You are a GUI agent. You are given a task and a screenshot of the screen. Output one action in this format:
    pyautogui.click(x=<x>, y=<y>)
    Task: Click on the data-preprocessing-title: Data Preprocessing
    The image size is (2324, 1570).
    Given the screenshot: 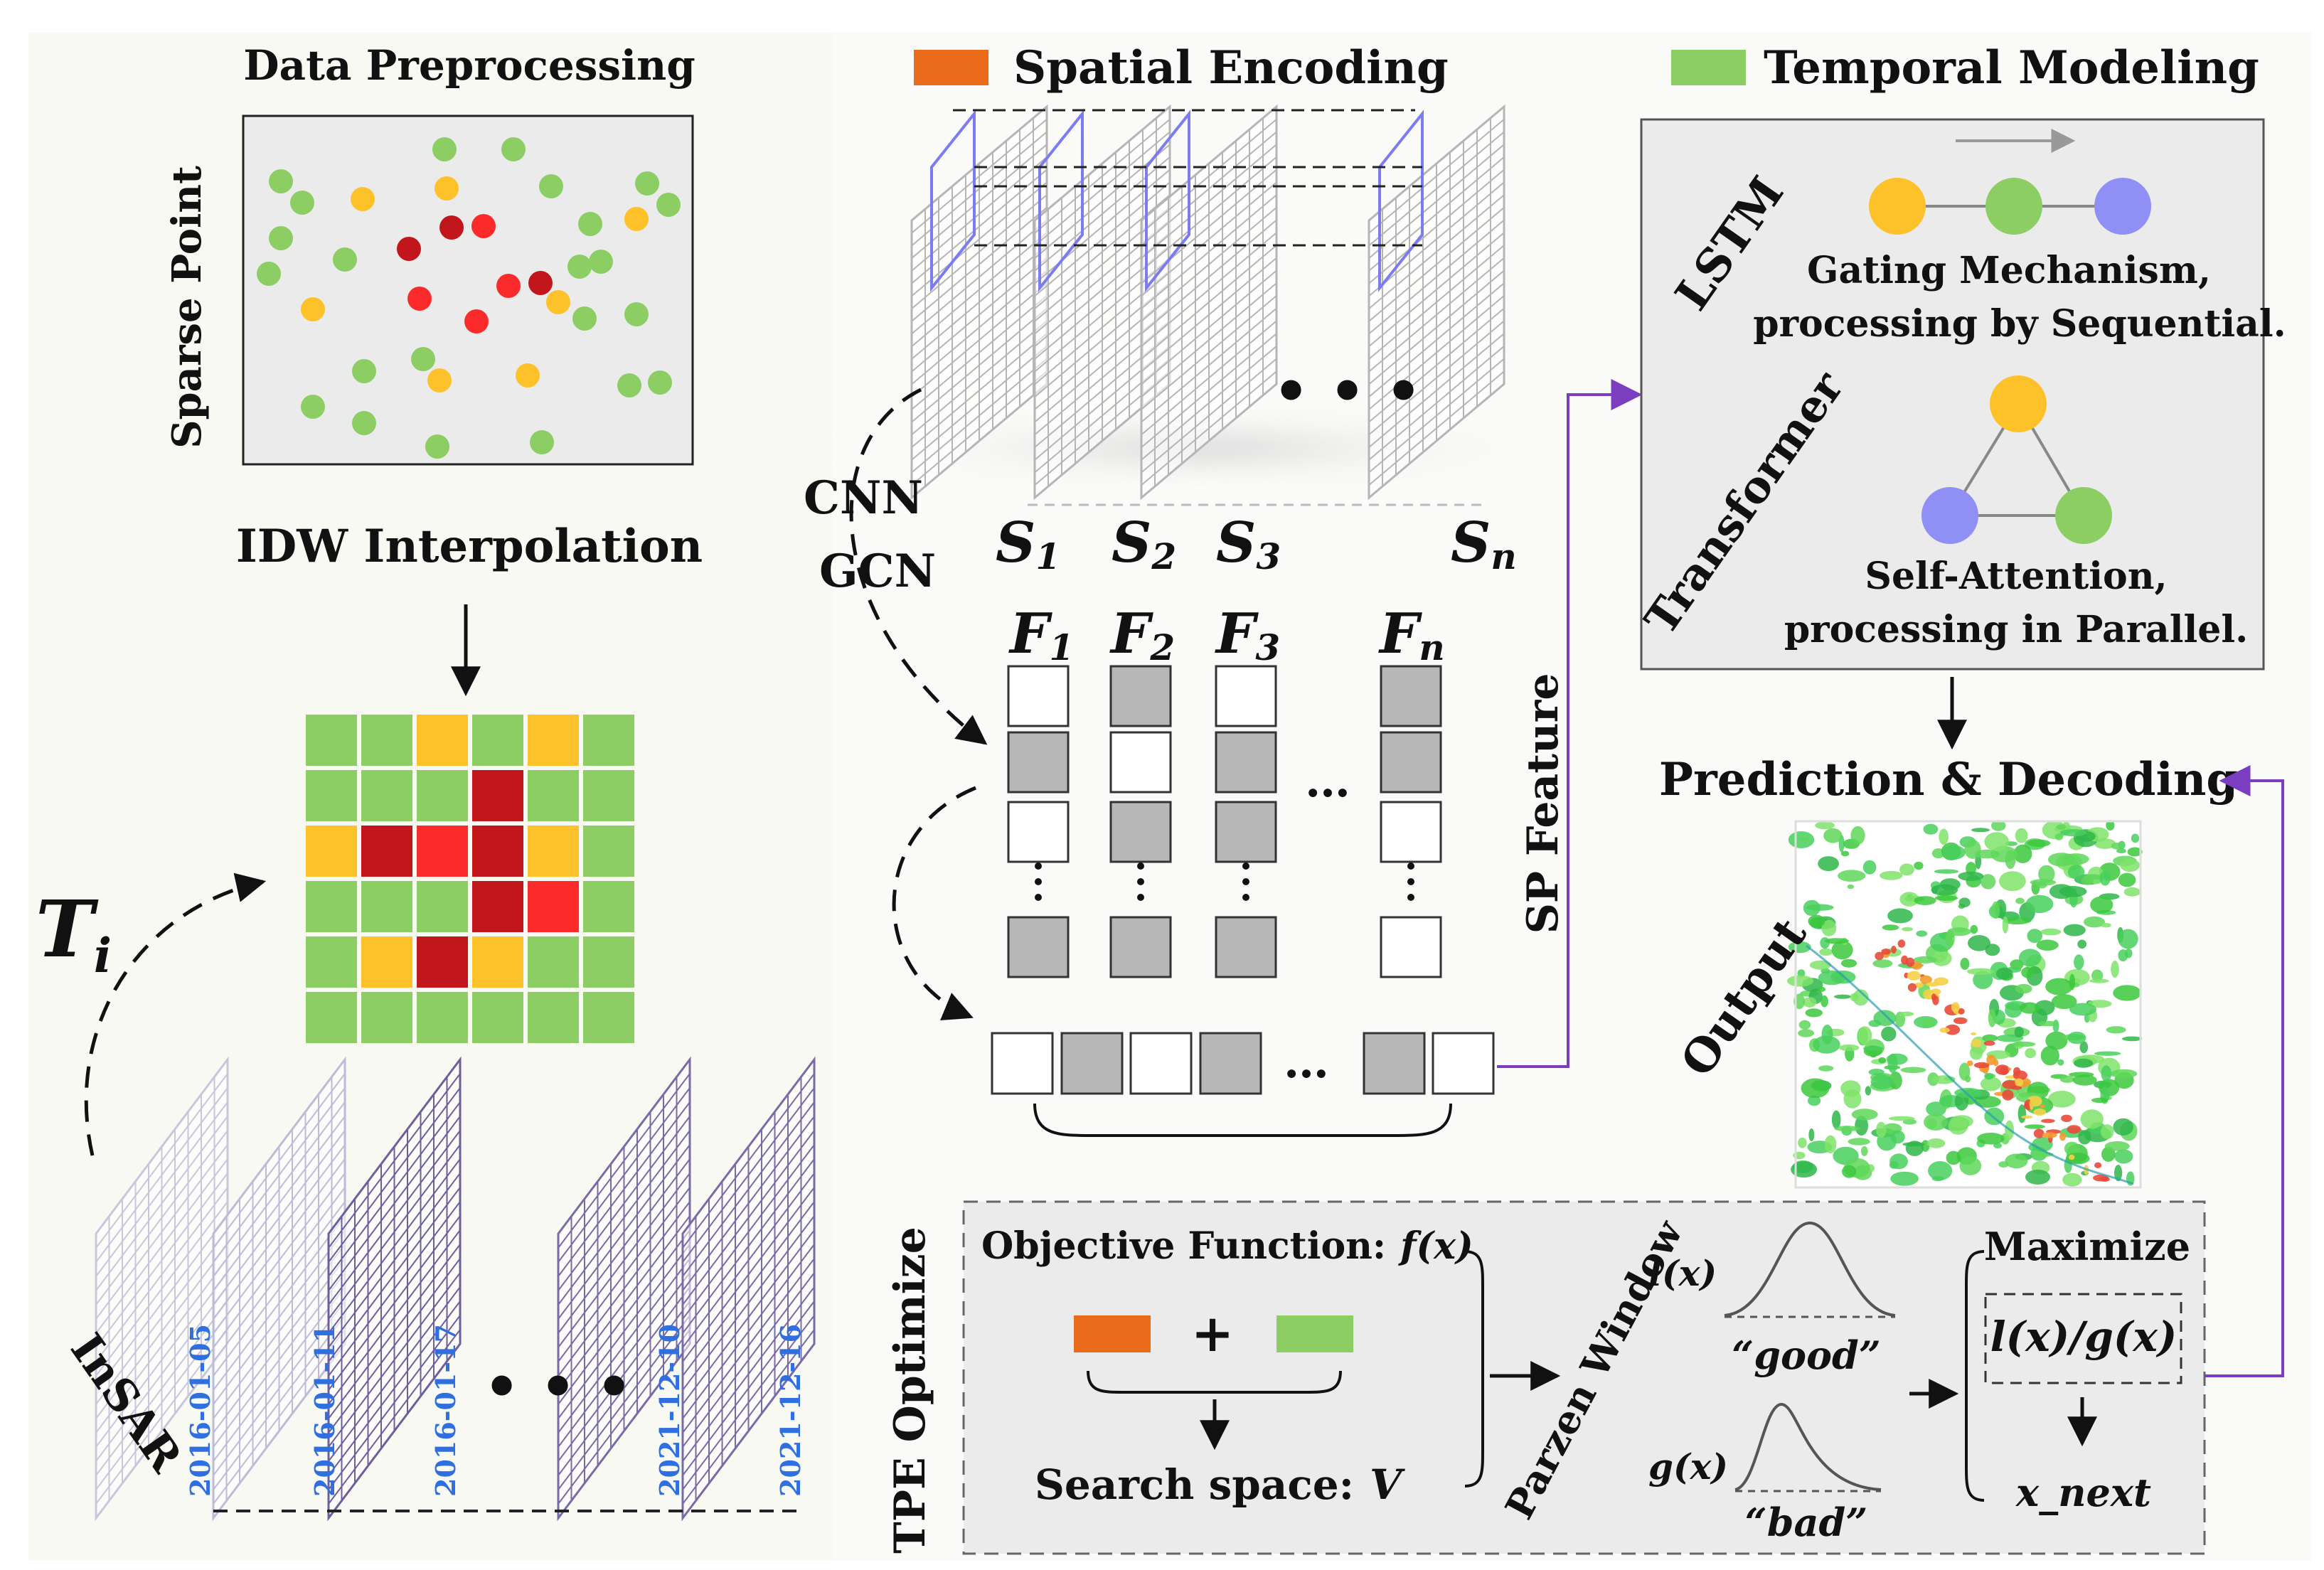 What is the action you would take?
    pyautogui.click(x=469, y=65)
    